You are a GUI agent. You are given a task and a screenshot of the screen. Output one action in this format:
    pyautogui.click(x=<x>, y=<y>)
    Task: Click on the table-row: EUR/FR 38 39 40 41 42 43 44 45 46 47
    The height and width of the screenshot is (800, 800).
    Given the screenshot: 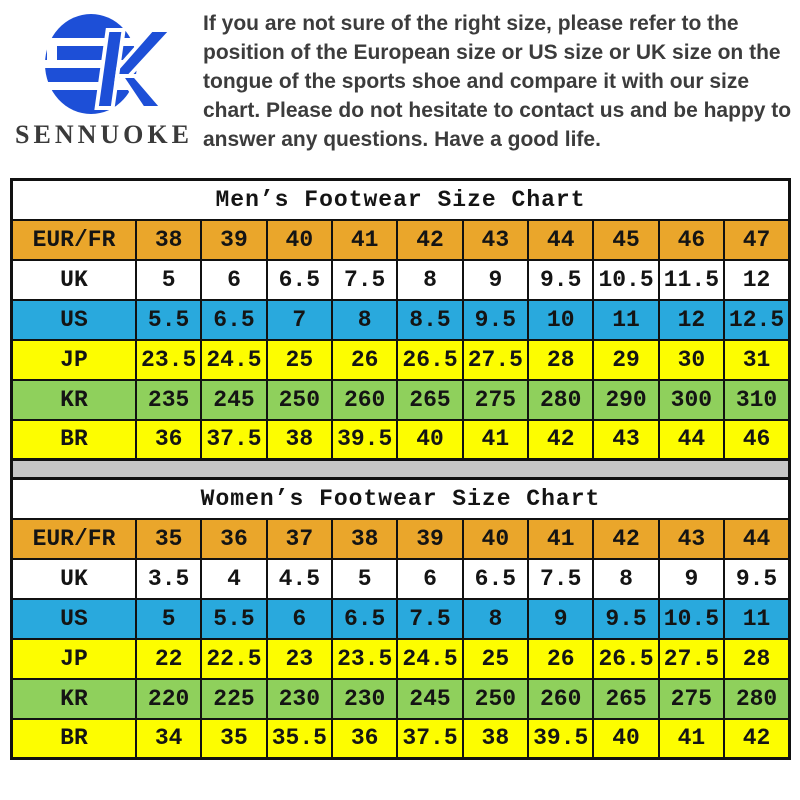 What is the action you would take?
    pyautogui.click(x=400, y=239)
    